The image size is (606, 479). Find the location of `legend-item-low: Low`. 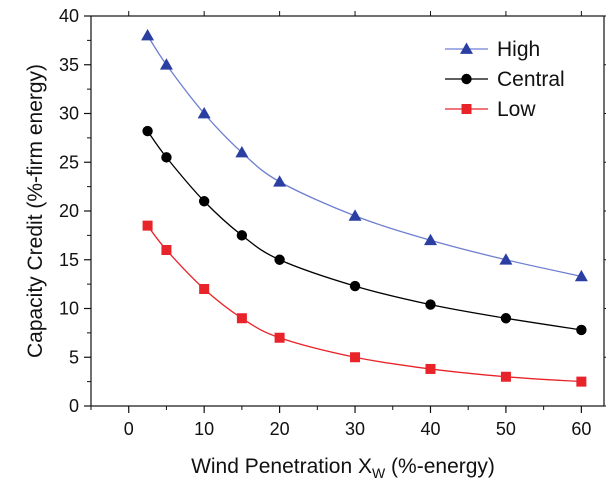

legend-item-low: Low is located at coordinates (490, 109).